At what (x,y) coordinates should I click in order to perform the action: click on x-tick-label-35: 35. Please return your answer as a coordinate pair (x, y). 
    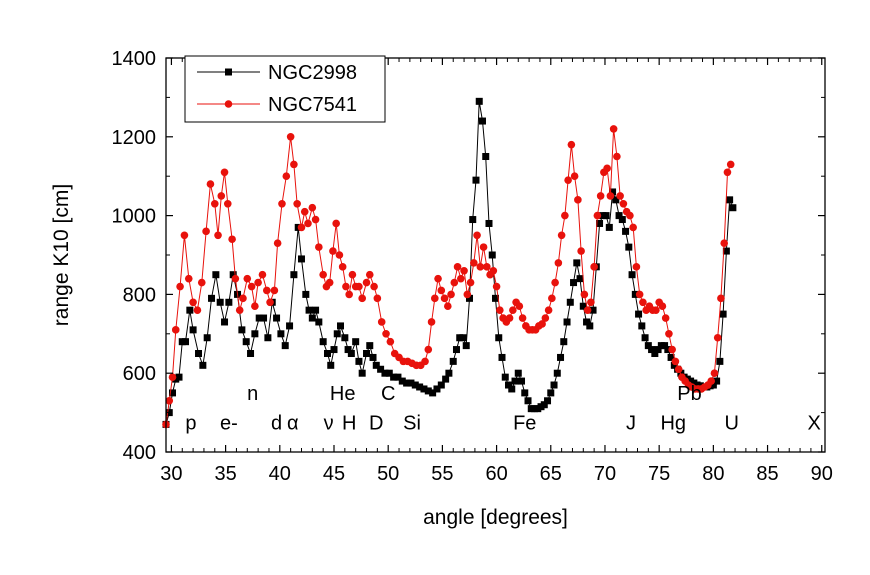
    Looking at the image, I should click on (225, 474).